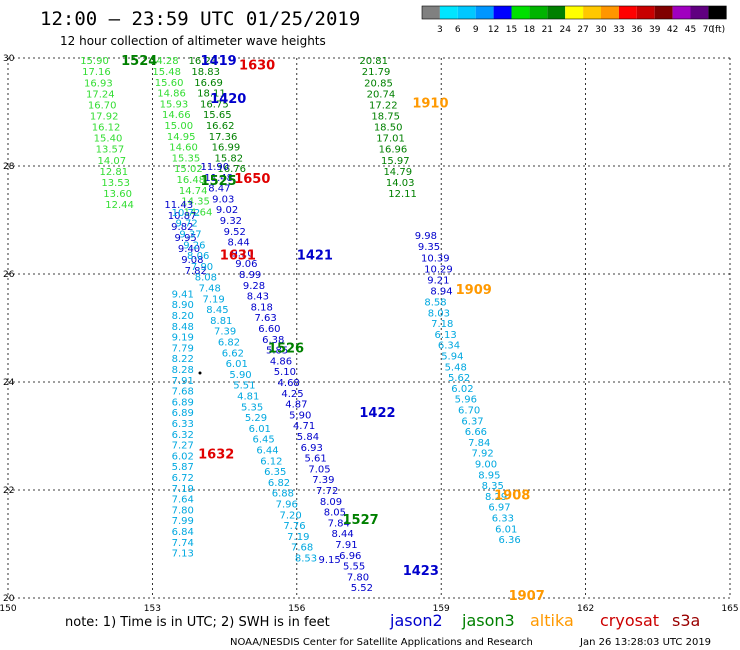 This screenshot has height=650, width=740. What do you see at coordinates (488, 620) in the screenshot?
I see `legend-entry: jason3` at bounding box center [488, 620].